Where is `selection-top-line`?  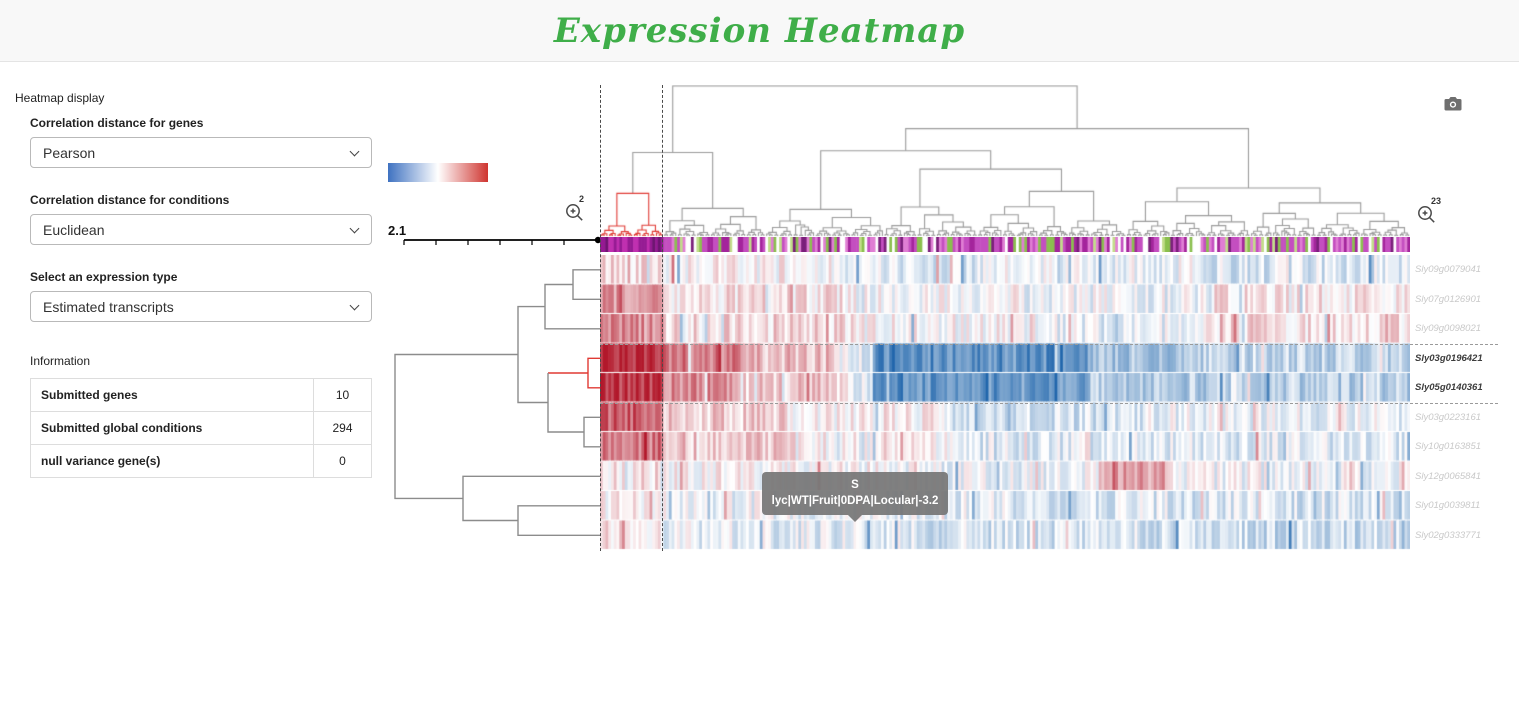
selection-top-line is located at coordinates (1049, 344).